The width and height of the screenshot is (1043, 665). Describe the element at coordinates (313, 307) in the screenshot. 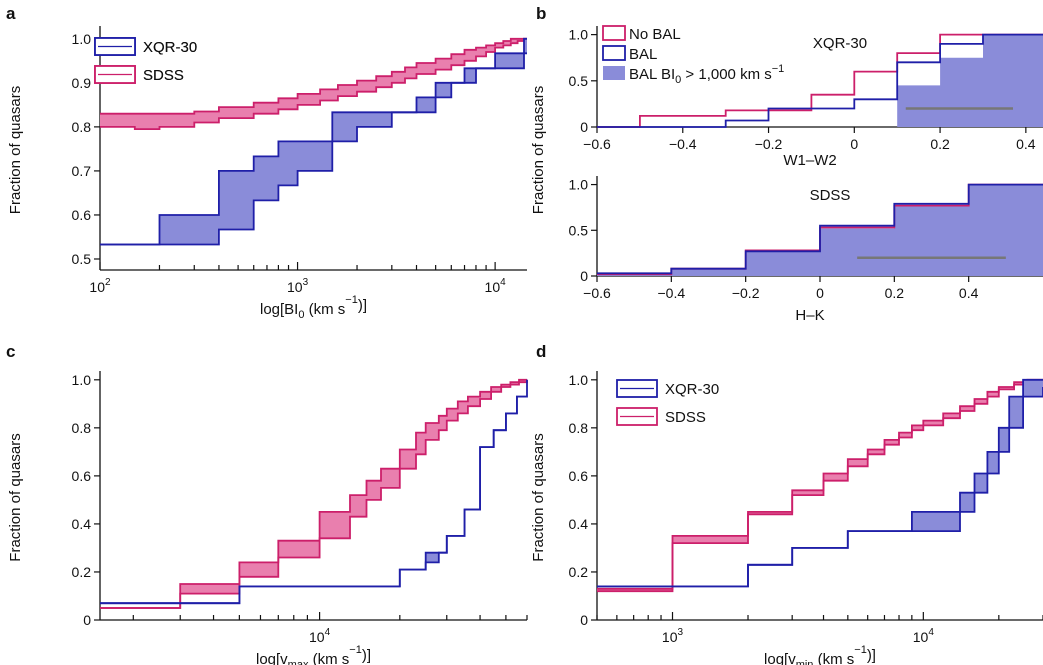

I see `x-axis-label: log[BI0 (km s−1)]` at that location.